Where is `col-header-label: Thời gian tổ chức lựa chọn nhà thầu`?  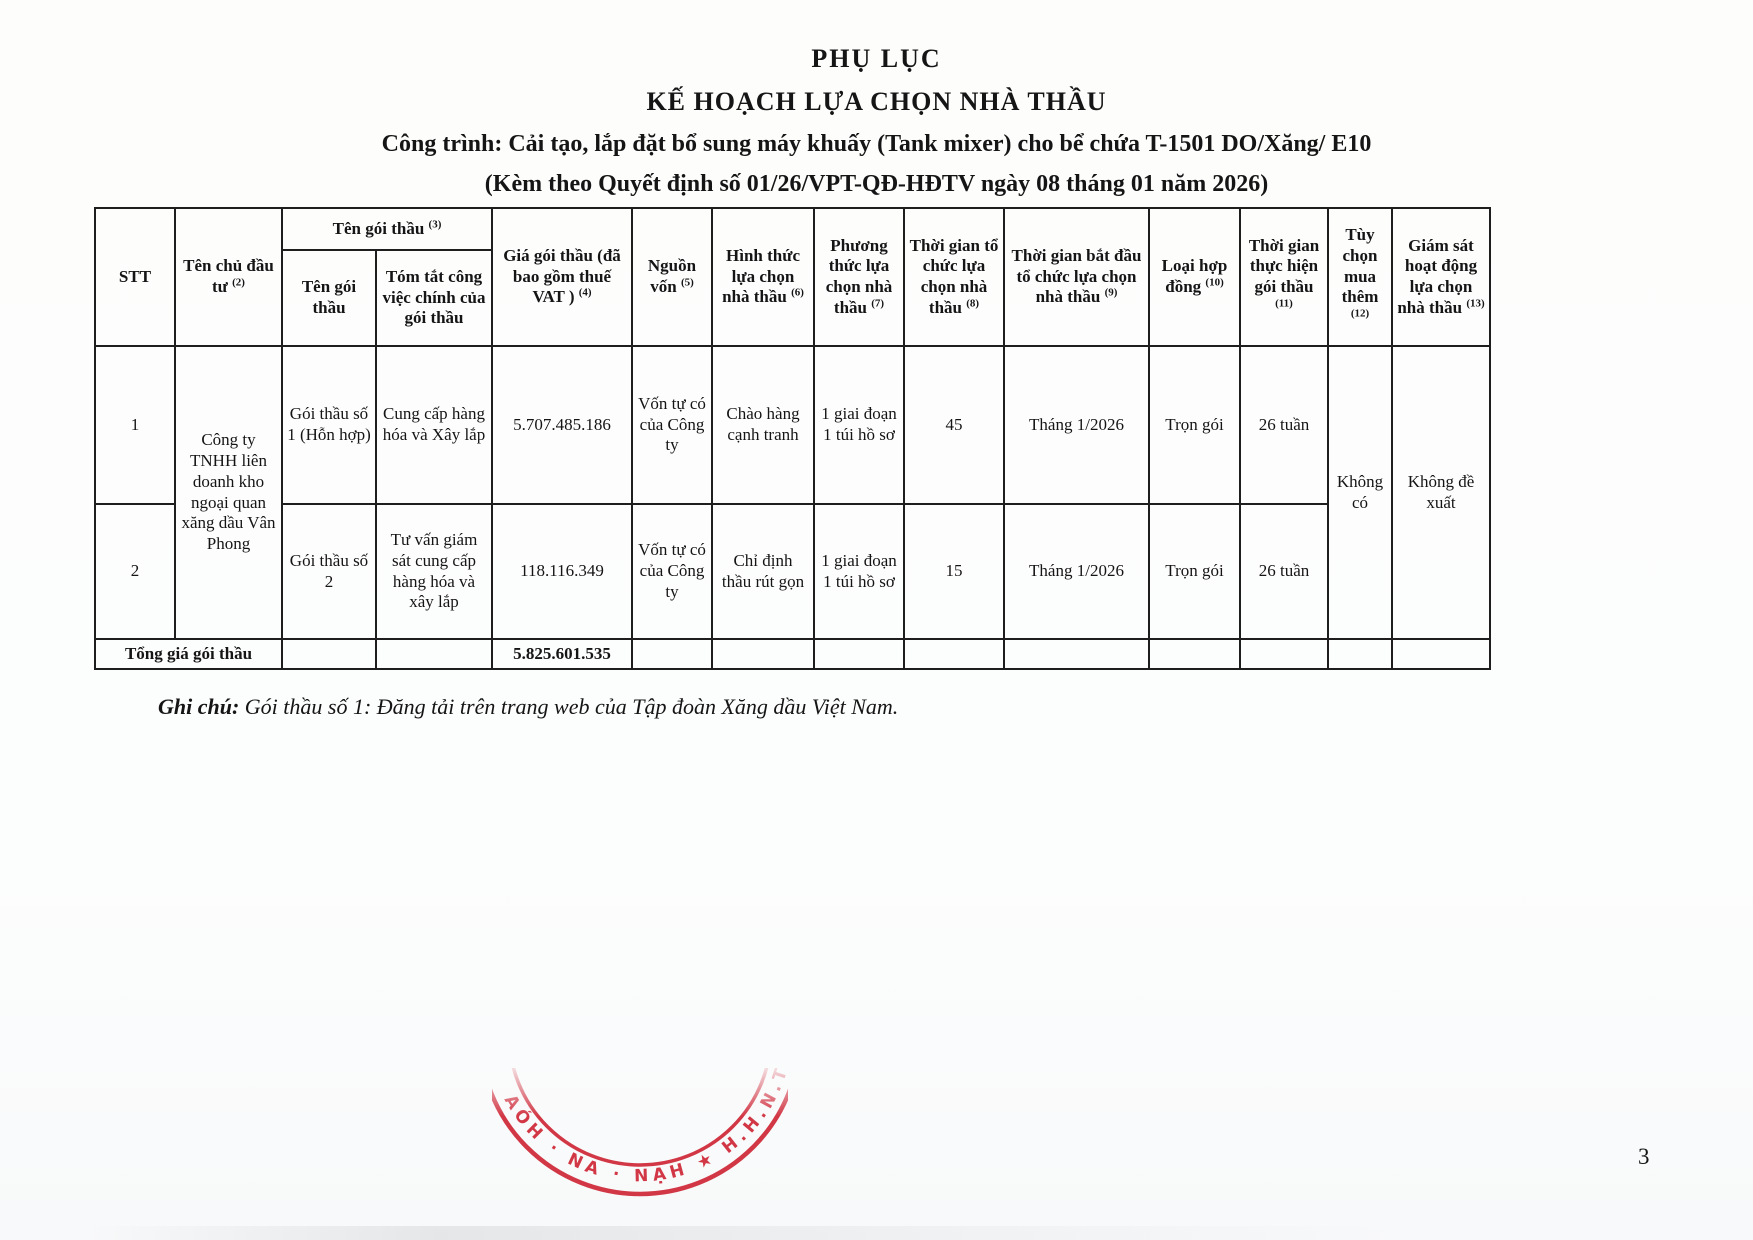 col-header-label: Thời gian tổ chức lựa chọn nhà thầu is located at coordinates (954, 276).